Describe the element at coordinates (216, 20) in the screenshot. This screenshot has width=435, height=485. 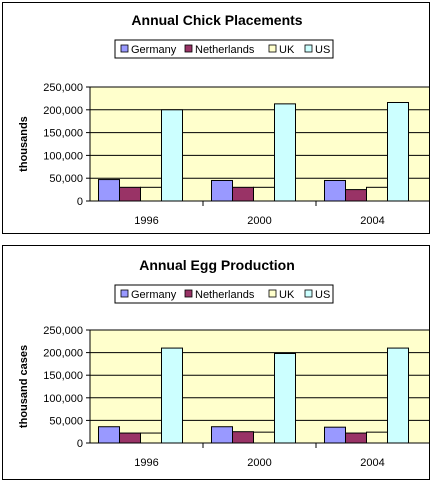
I see `chart-title: Annual Chick Placements` at that location.